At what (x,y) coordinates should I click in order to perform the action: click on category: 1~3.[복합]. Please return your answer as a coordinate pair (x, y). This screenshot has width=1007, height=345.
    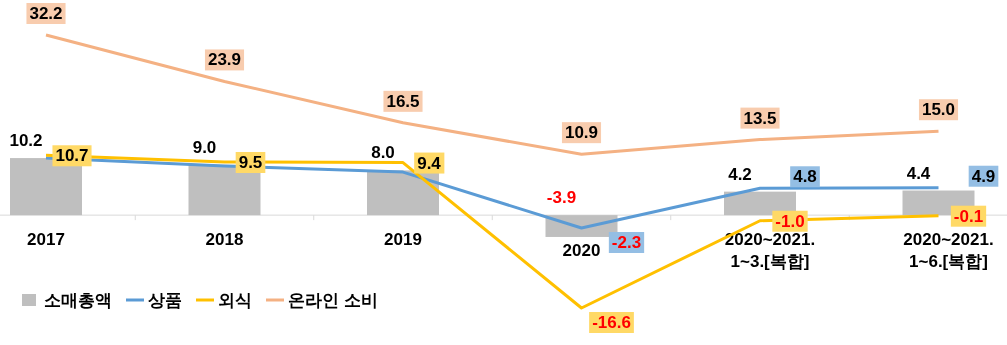
    Looking at the image, I should click on (770, 261).